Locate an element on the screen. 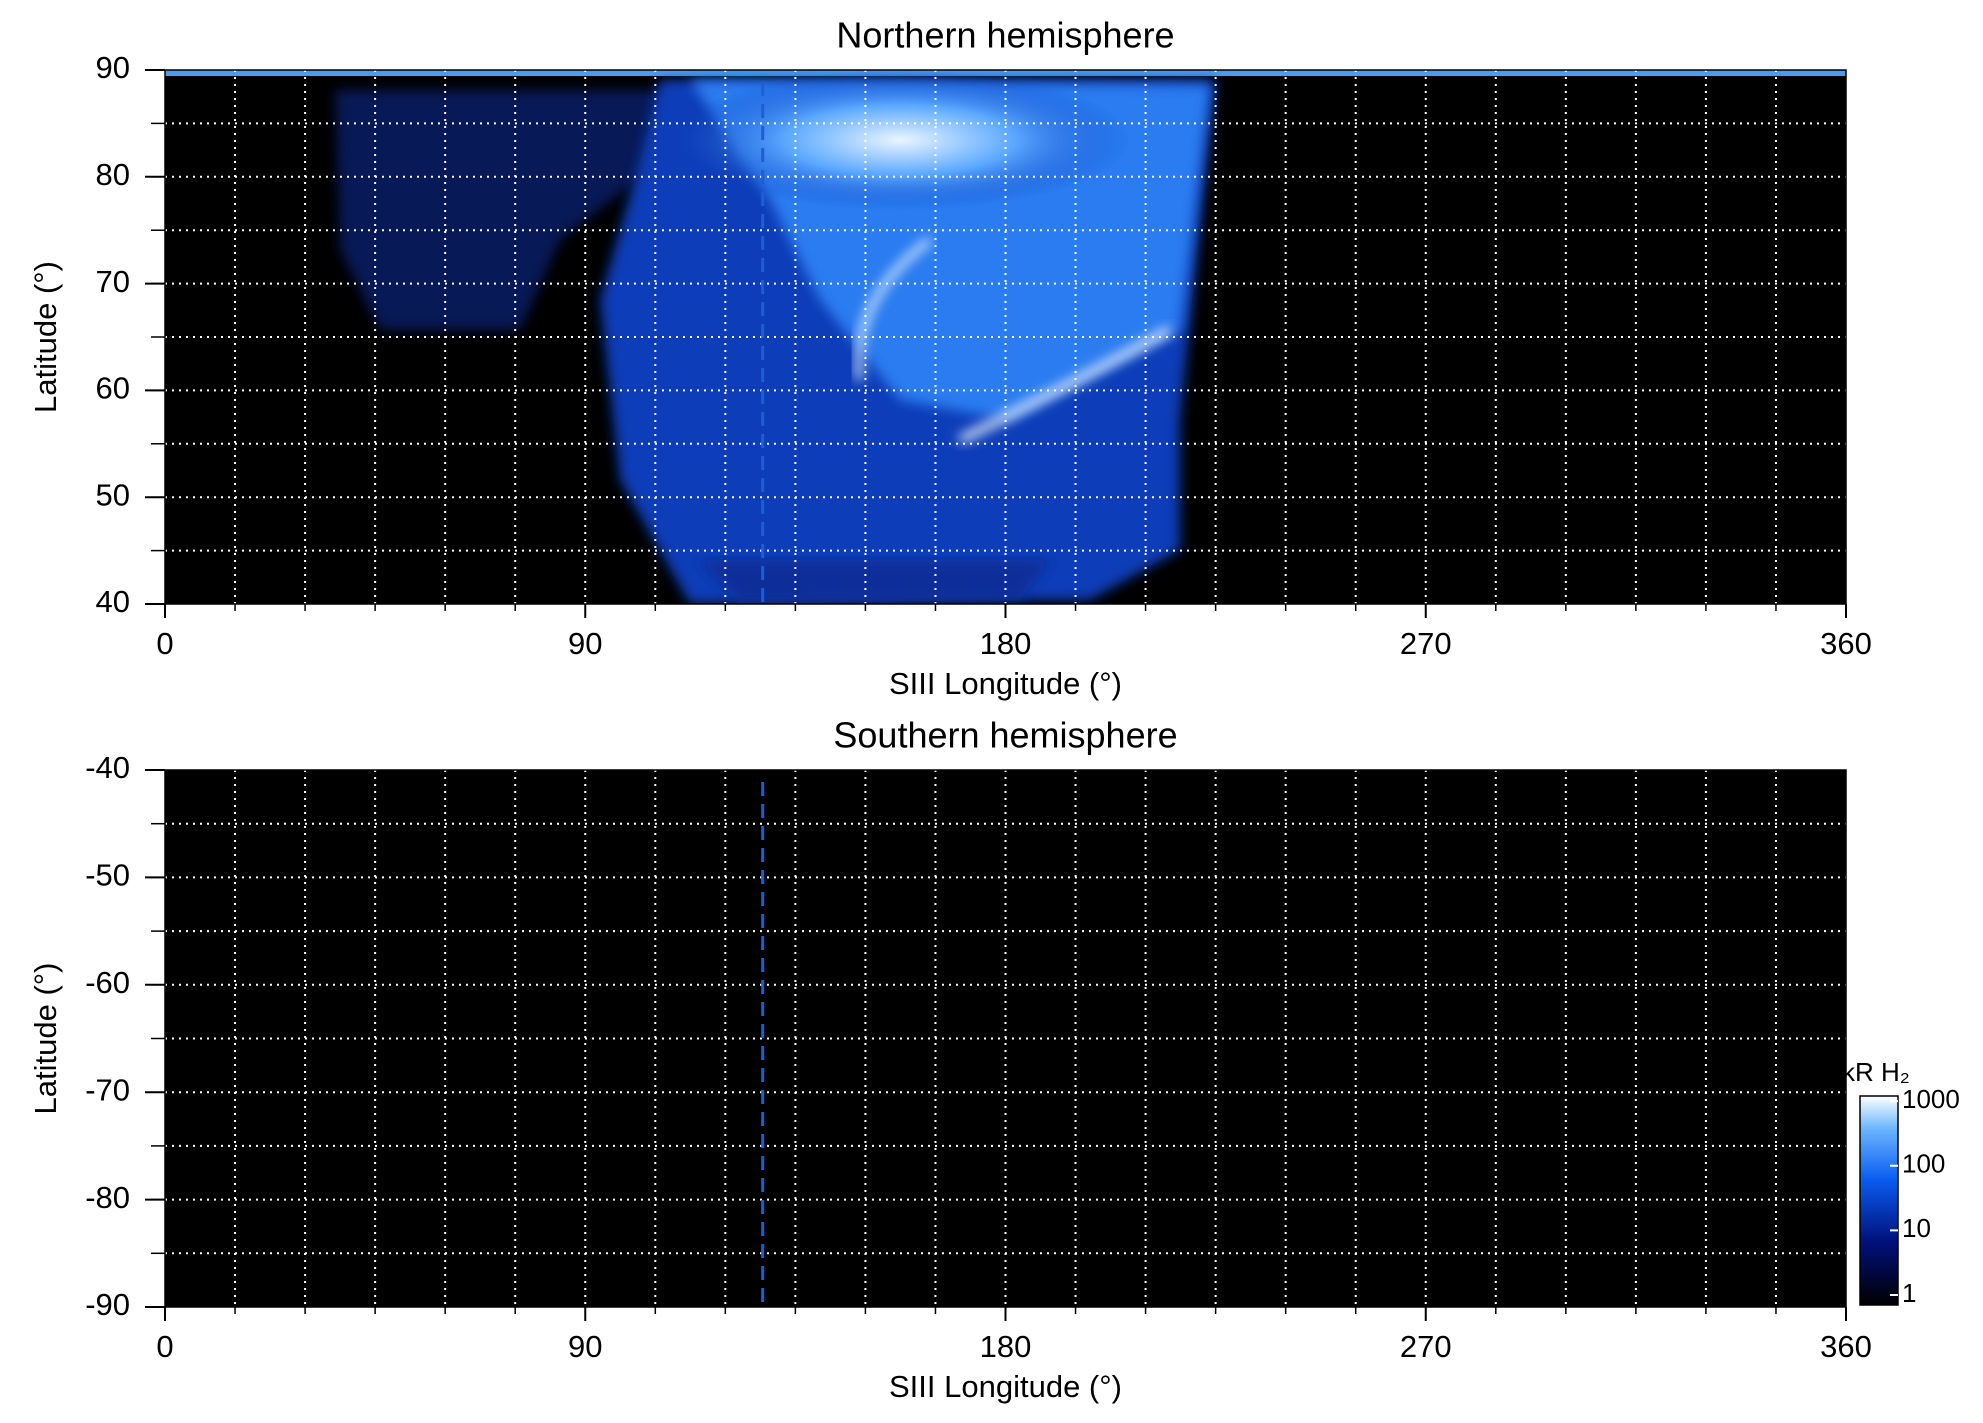  y-tick-label: -70 is located at coordinates (107, 1089).